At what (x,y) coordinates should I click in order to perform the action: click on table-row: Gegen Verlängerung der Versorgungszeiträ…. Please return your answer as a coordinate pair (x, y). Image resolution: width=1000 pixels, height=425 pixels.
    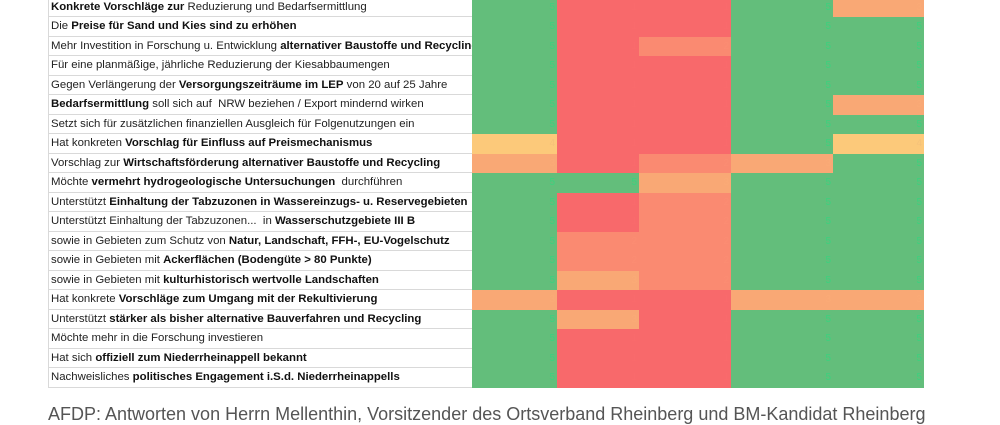
    Looking at the image, I should click on (487, 85).